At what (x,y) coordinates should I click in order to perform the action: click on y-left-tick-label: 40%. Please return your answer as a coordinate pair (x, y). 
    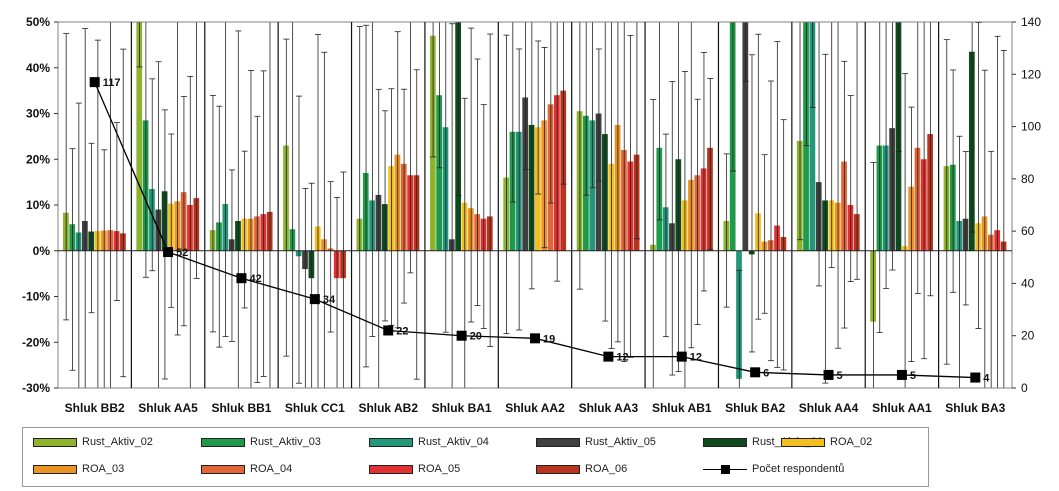
    Looking at the image, I should click on (38, 68).